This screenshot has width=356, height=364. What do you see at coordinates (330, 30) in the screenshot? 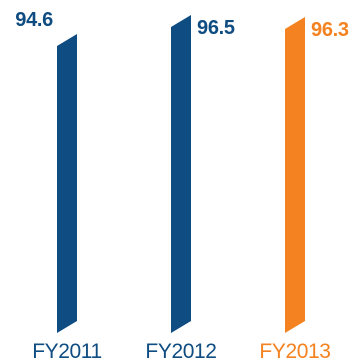
I see `value-label-fy2013: 96.3` at bounding box center [330, 30].